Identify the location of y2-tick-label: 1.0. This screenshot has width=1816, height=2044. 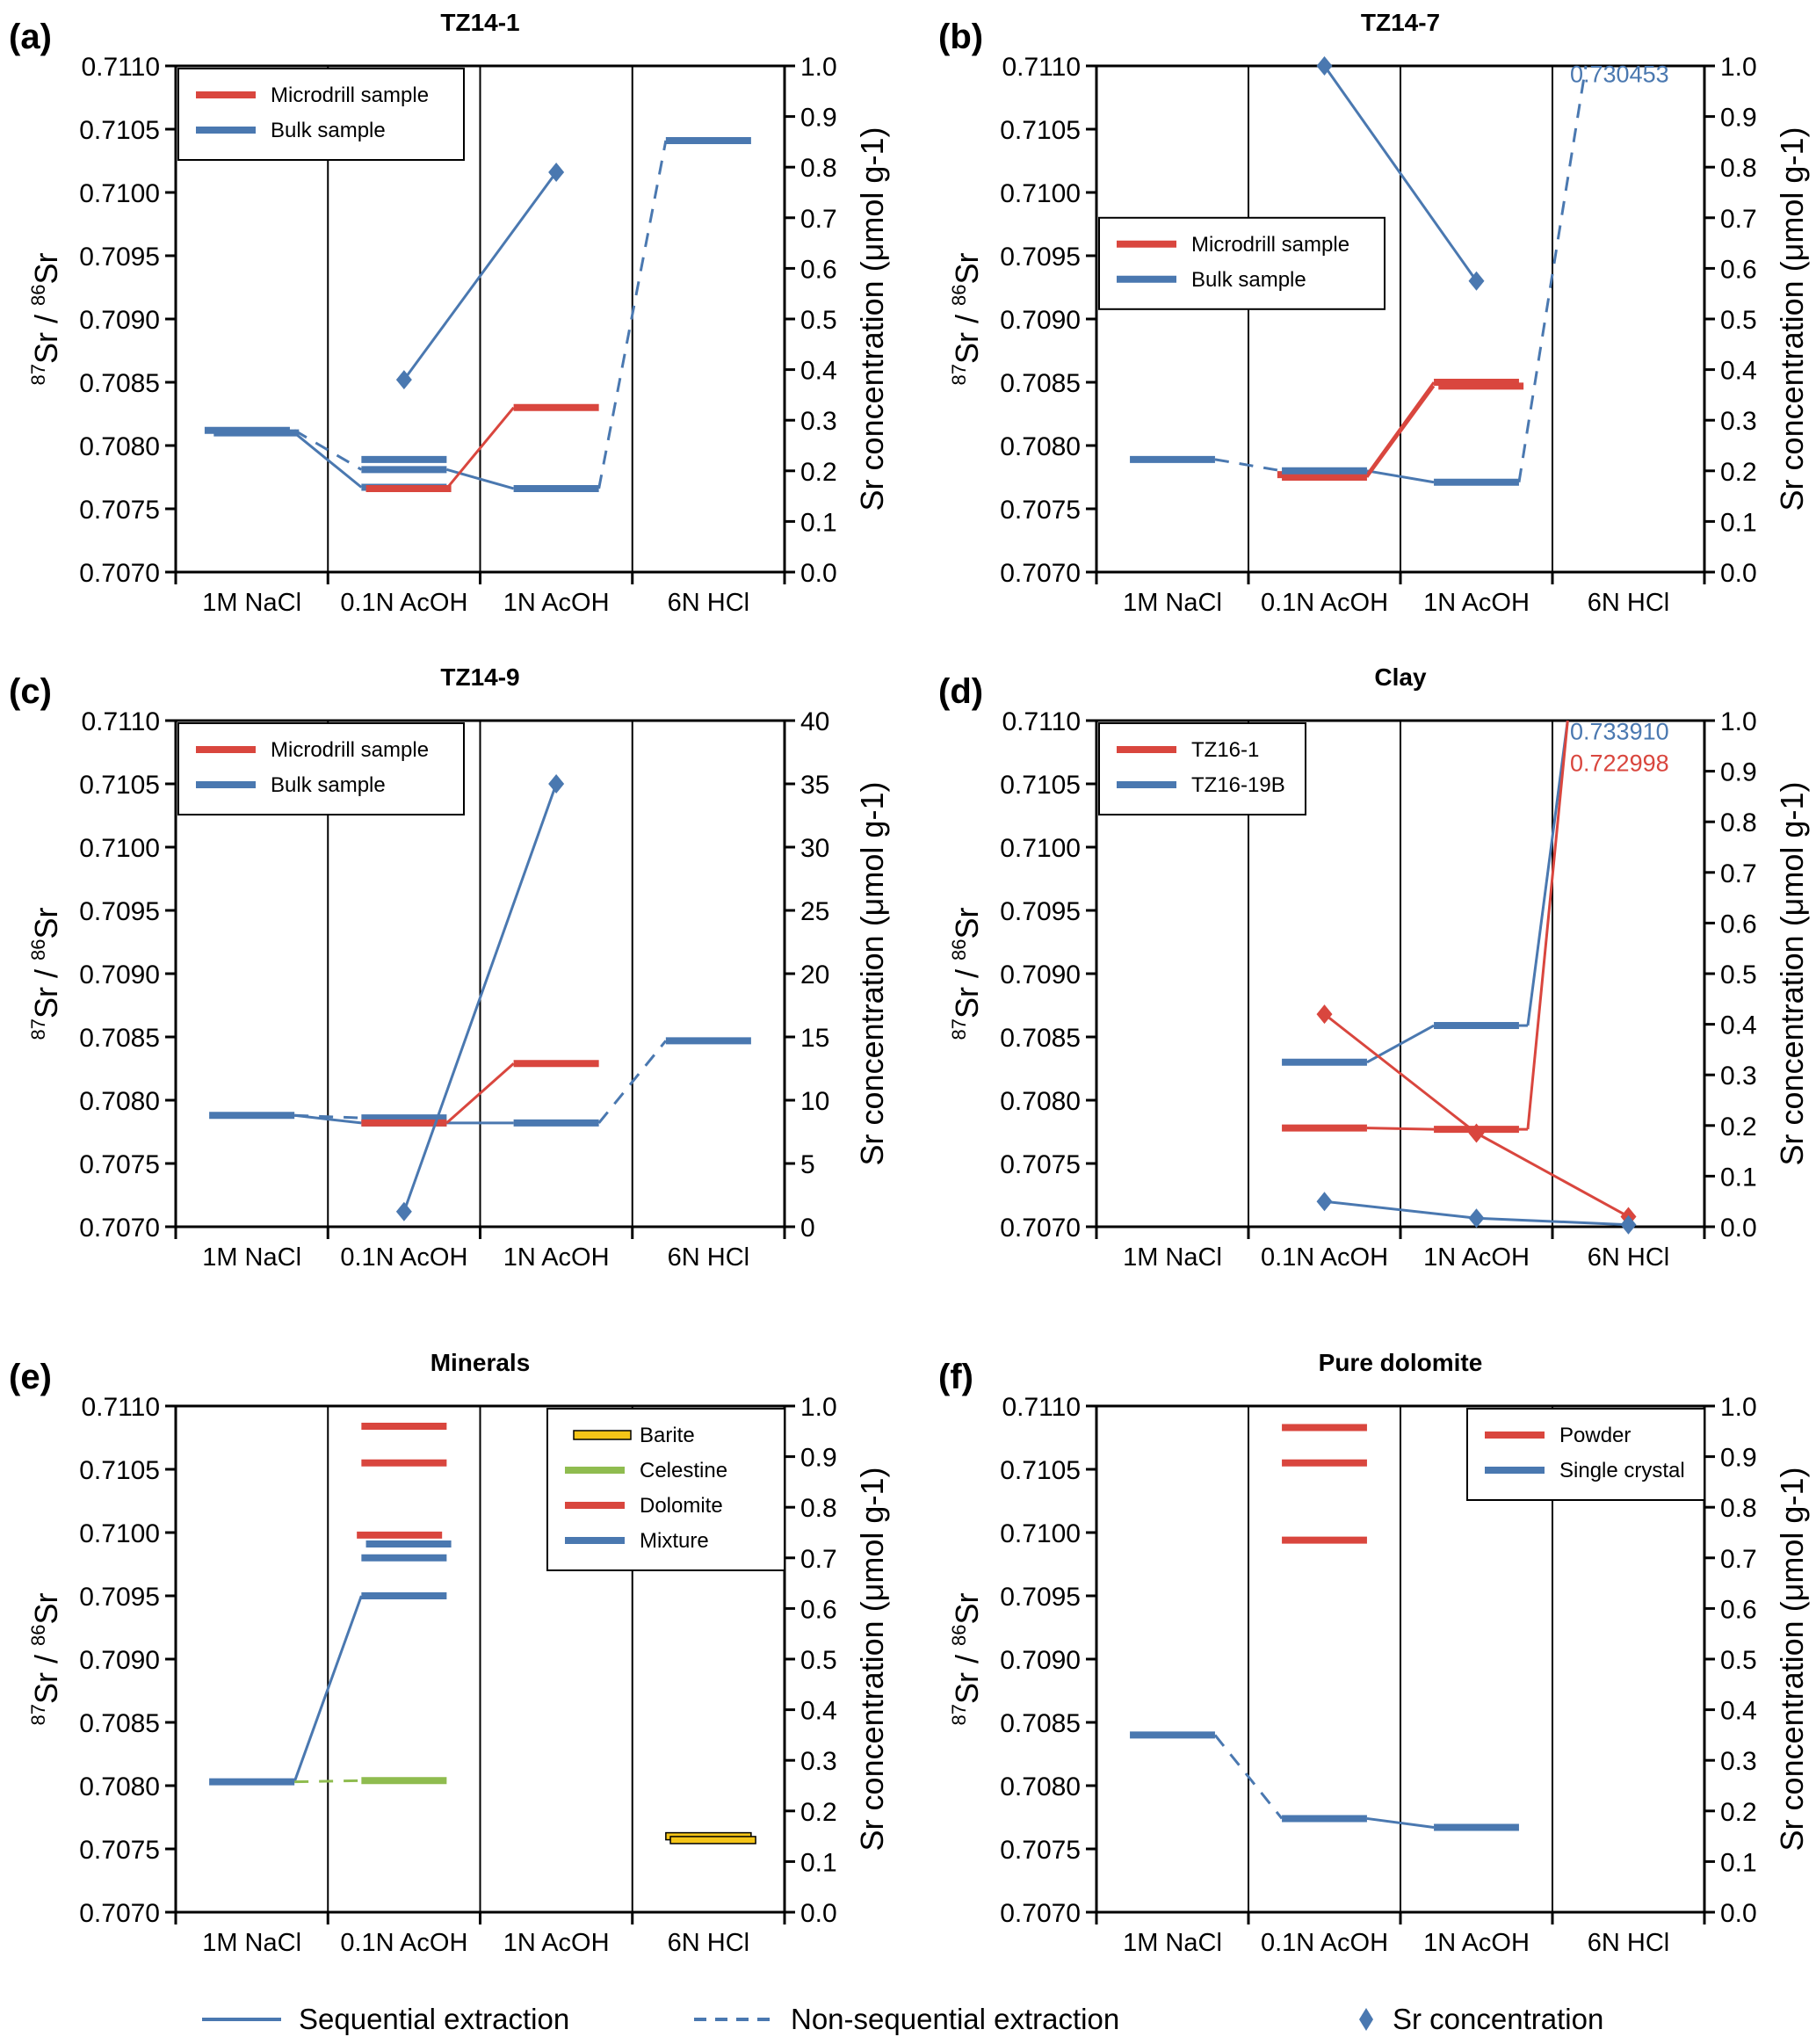
(1739, 67).